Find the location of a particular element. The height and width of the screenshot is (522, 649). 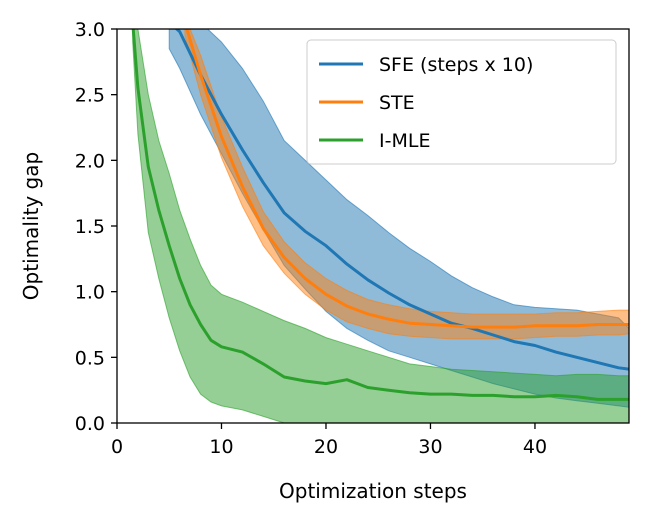

legend: SFE (steps x 10) STE I-MLE is located at coordinates (461, 102).